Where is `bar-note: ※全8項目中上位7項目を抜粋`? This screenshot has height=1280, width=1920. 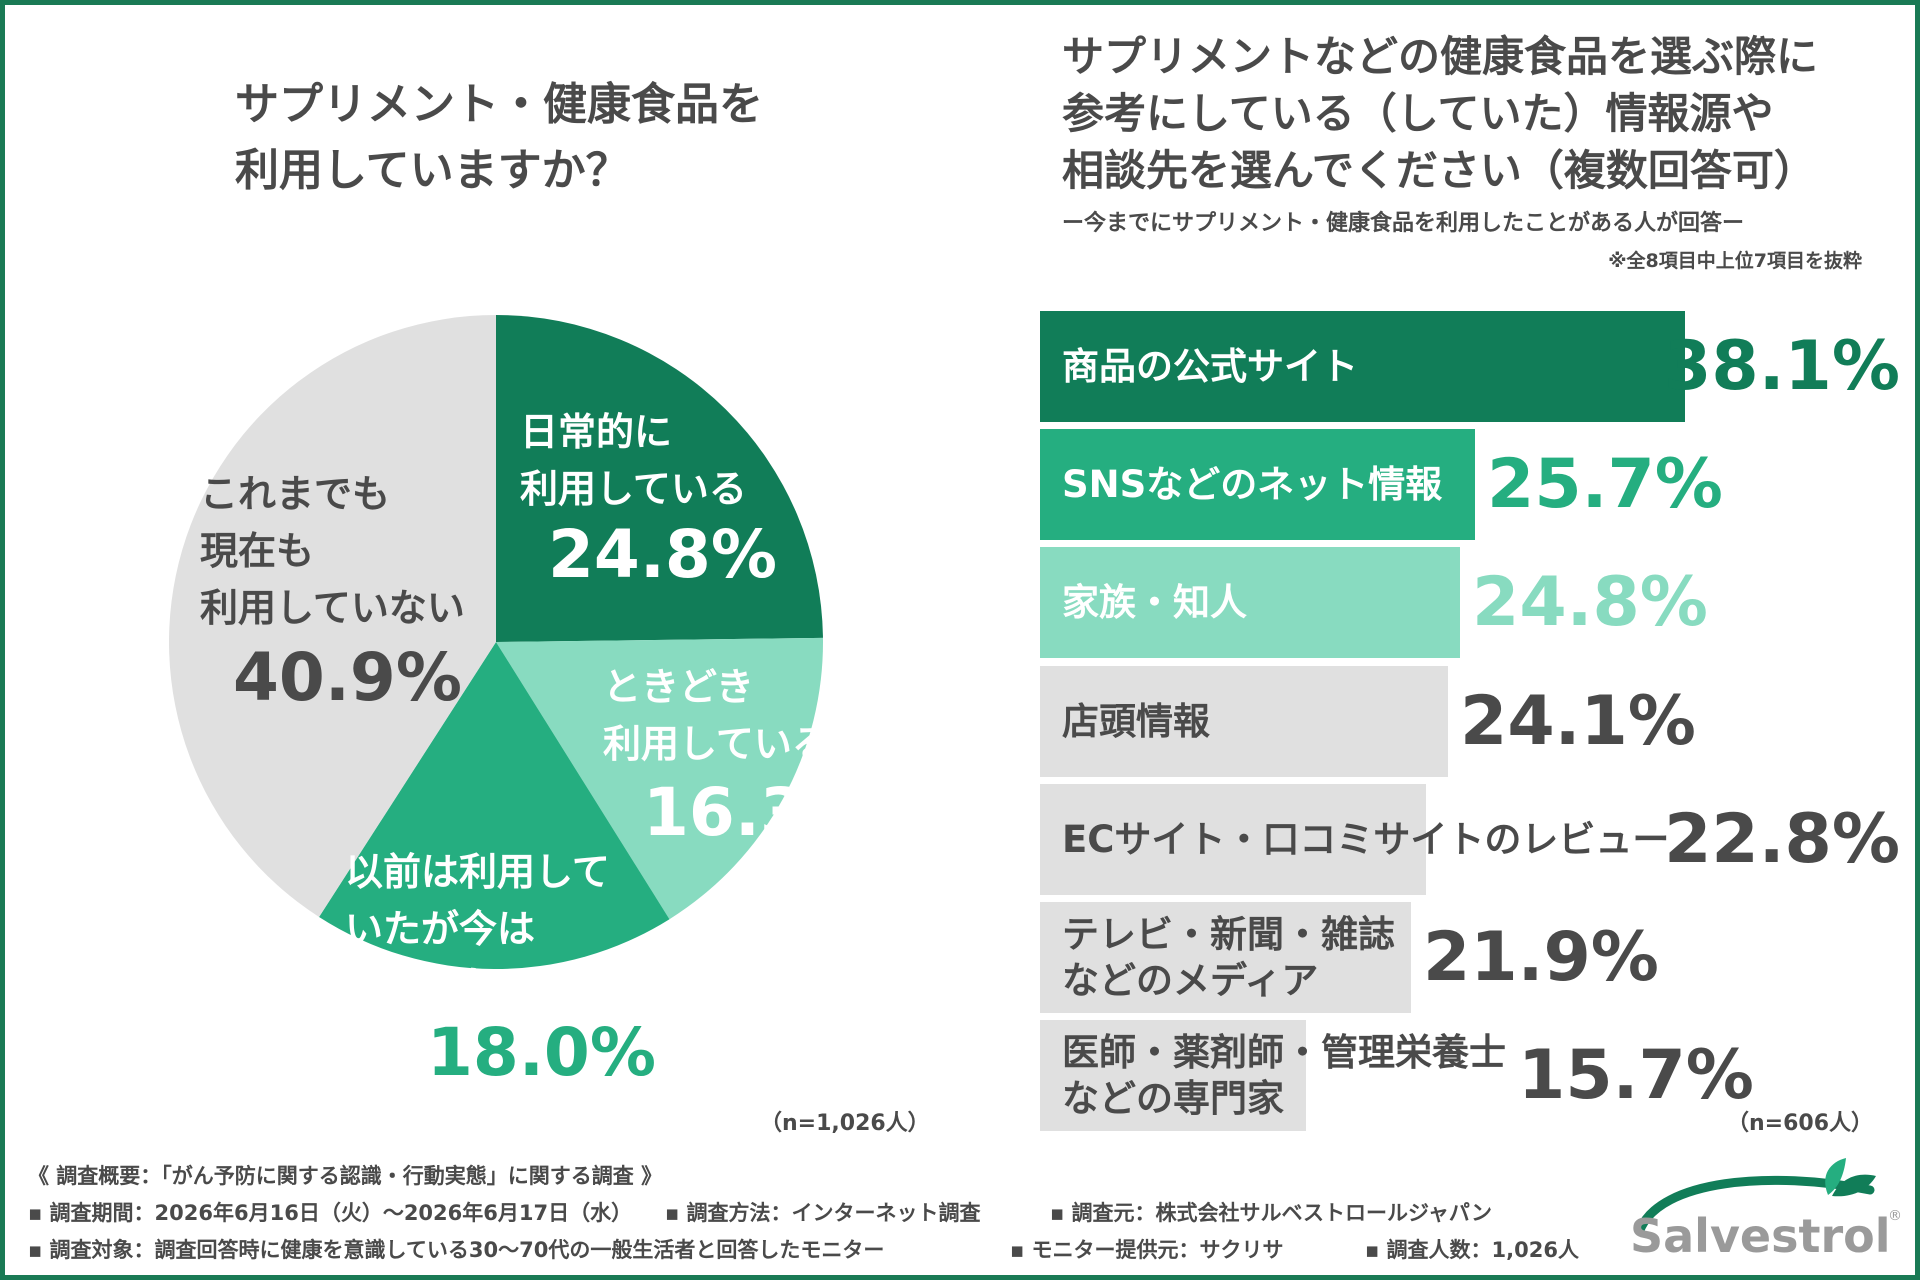
bar-note: ※全8項目中上位7項目を抜粋 is located at coordinates (1735, 261).